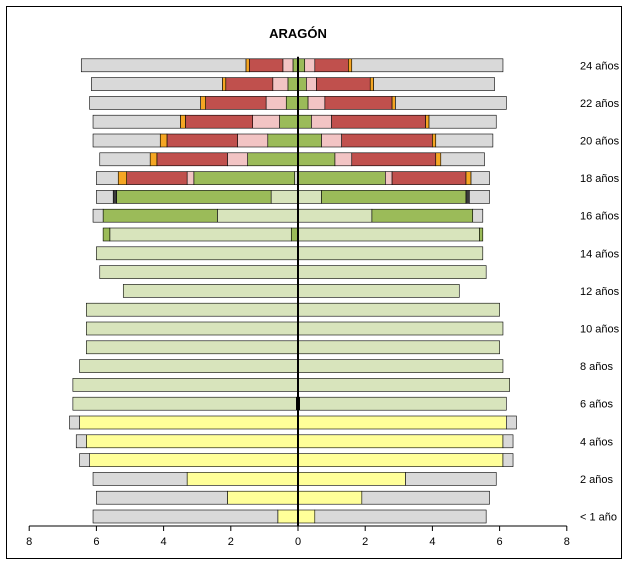  Describe the element at coordinates (298, 33) in the screenshot. I see `chart-title: ARAGÓN` at that location.